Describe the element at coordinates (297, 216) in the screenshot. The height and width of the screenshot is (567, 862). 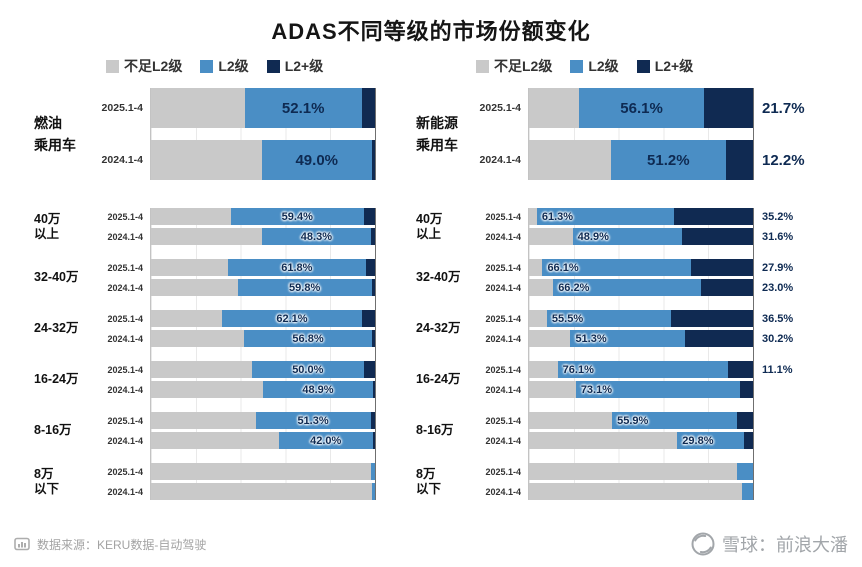
I see `segment-l2: 59.4%` at that location.